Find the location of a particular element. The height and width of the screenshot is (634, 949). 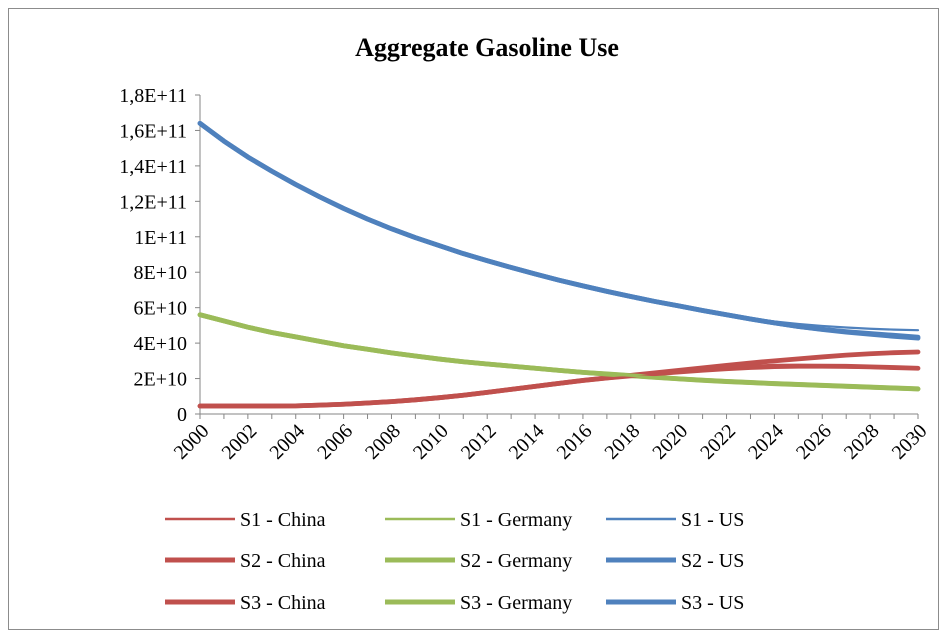

legend-label-s3-germany: S3 - Germany is located at coordinates (516, 603).